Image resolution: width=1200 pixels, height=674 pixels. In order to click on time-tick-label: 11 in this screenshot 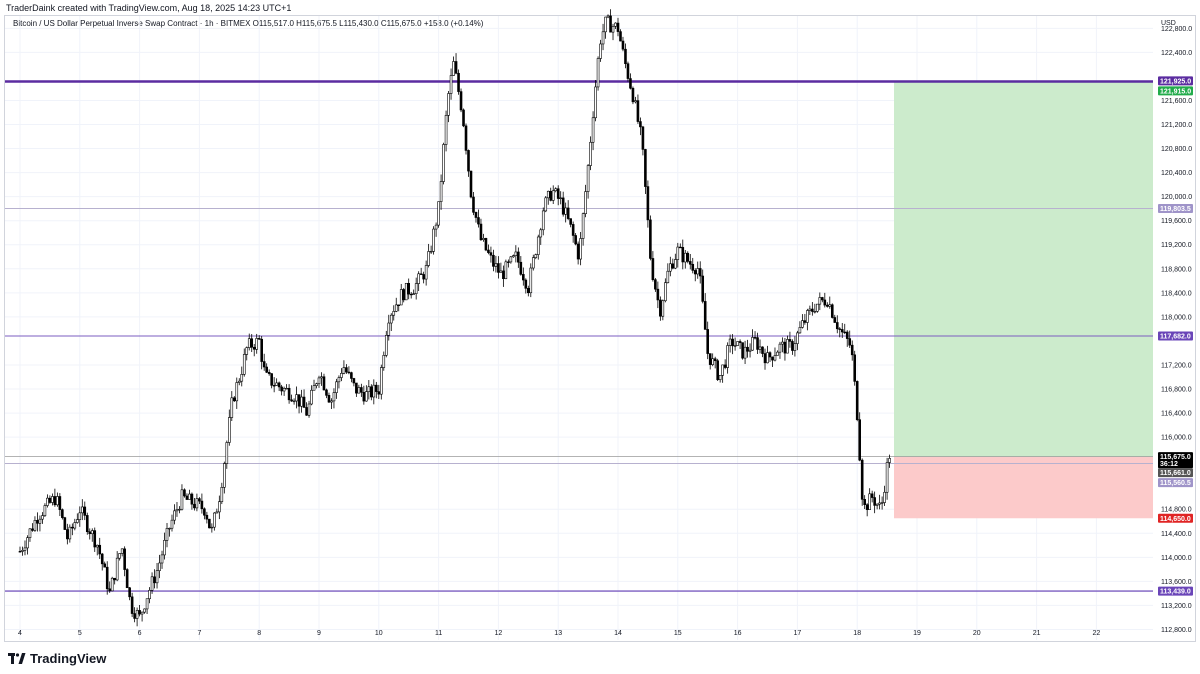, I will do `click(438, 633)`.